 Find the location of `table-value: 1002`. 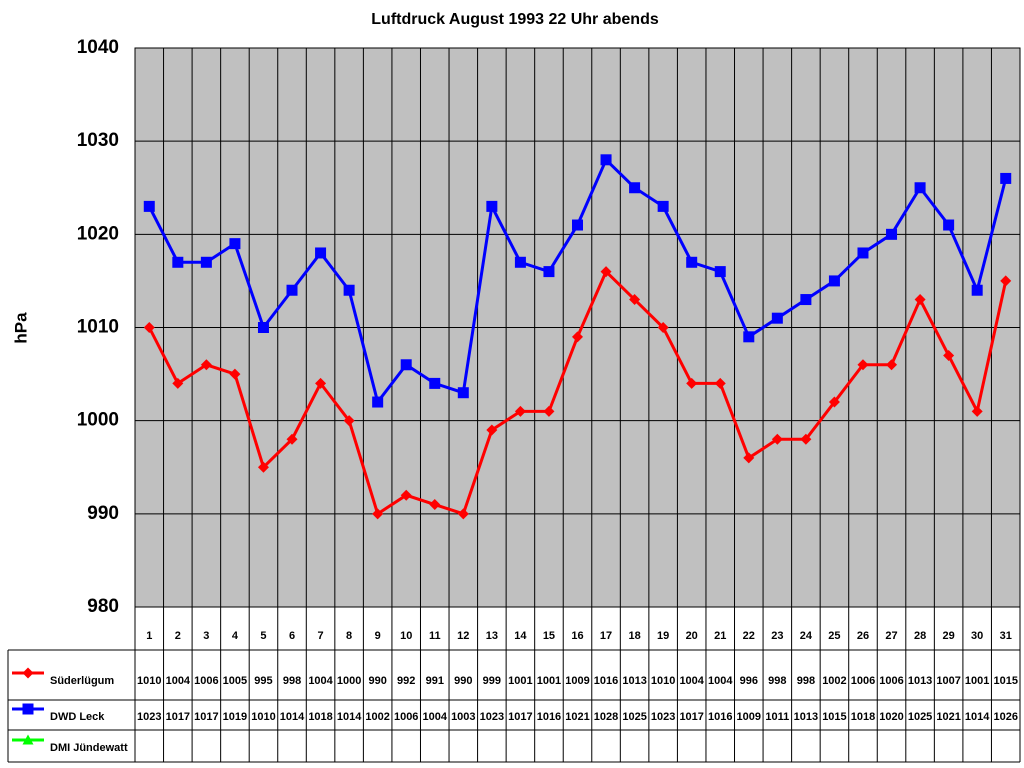

table-value: 1002 is located at coordinates (834, 681).